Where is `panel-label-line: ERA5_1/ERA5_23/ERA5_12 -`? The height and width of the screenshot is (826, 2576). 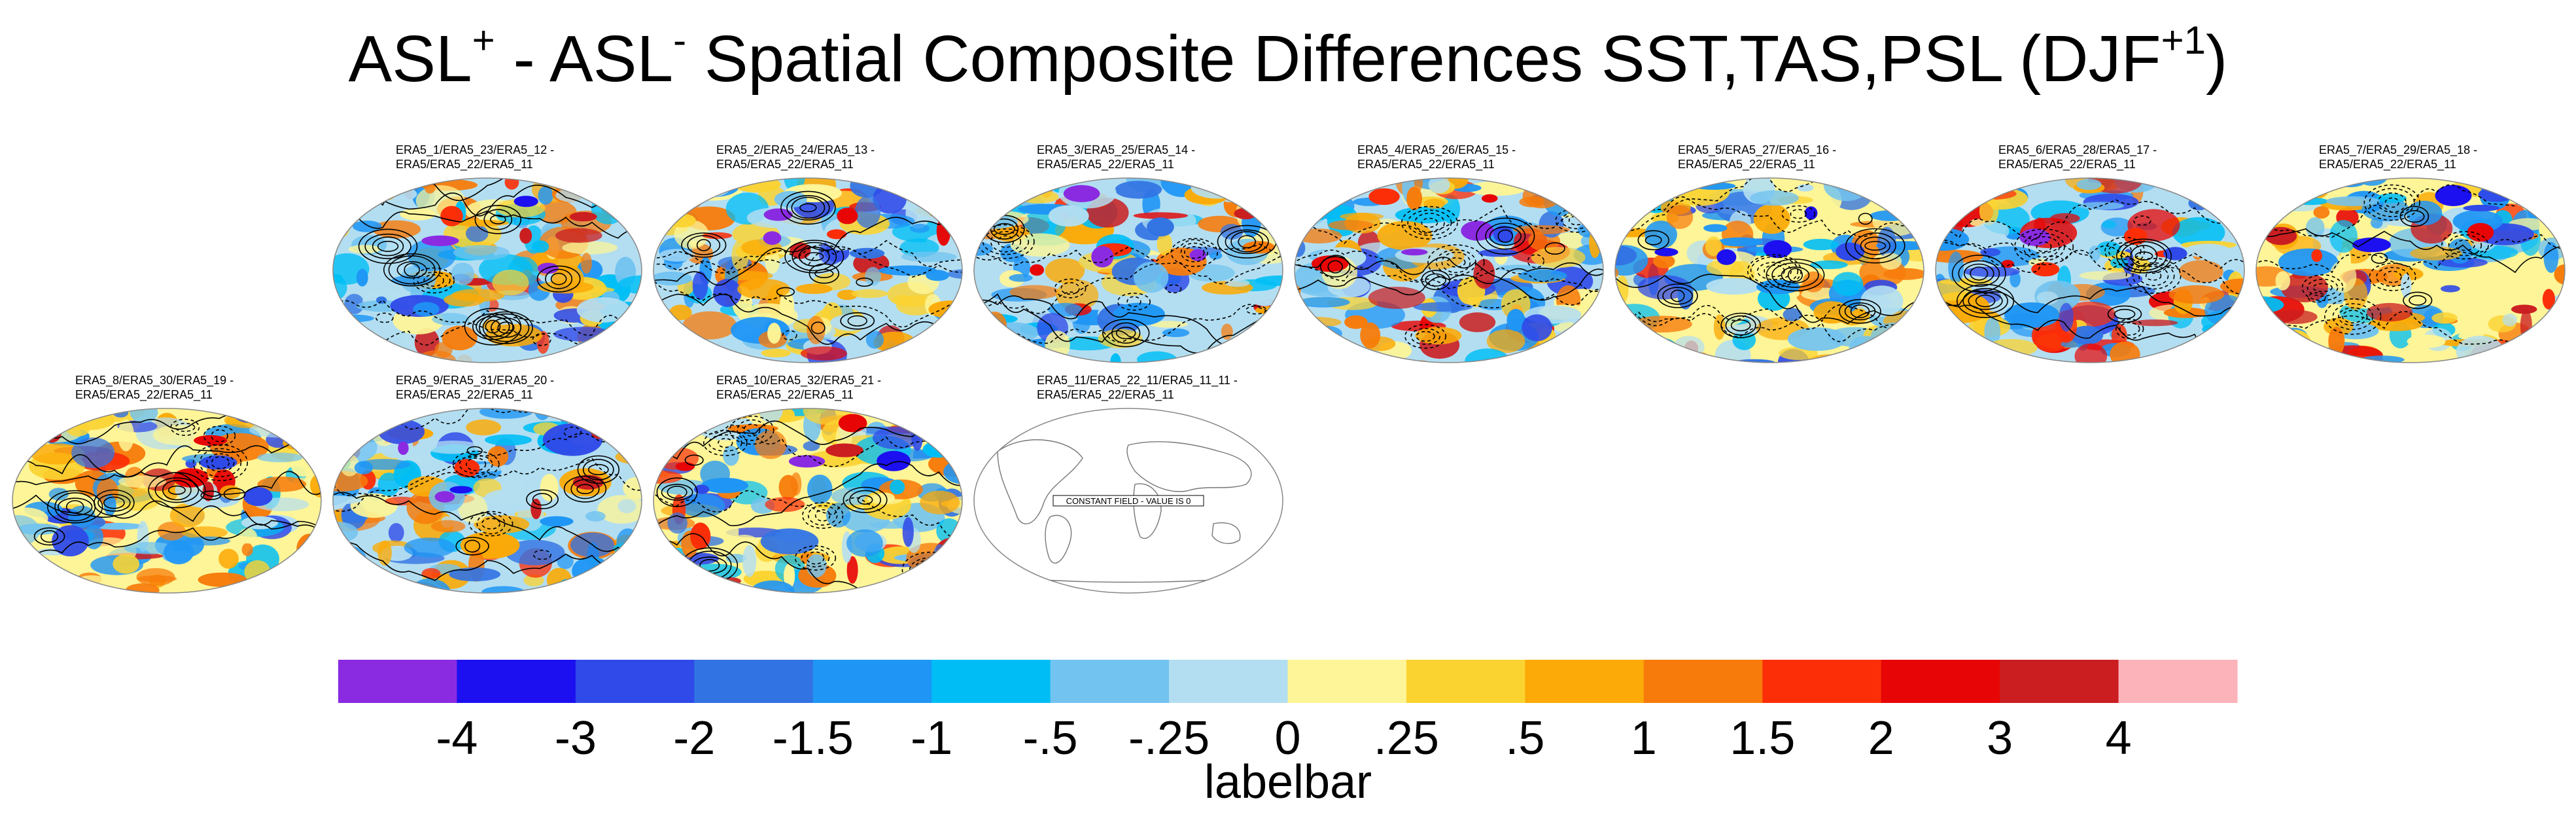
panel-label-line: ERA5_1/ERA5_23/ERA5_12 - is located at coordinates (475, 149).